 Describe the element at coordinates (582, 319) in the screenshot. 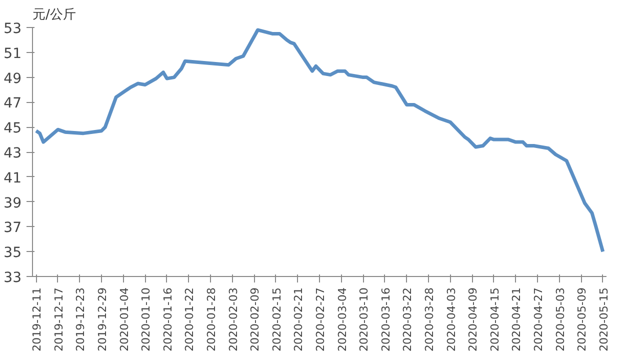

I see `x-tick-label: 2020-05-09` at that location.